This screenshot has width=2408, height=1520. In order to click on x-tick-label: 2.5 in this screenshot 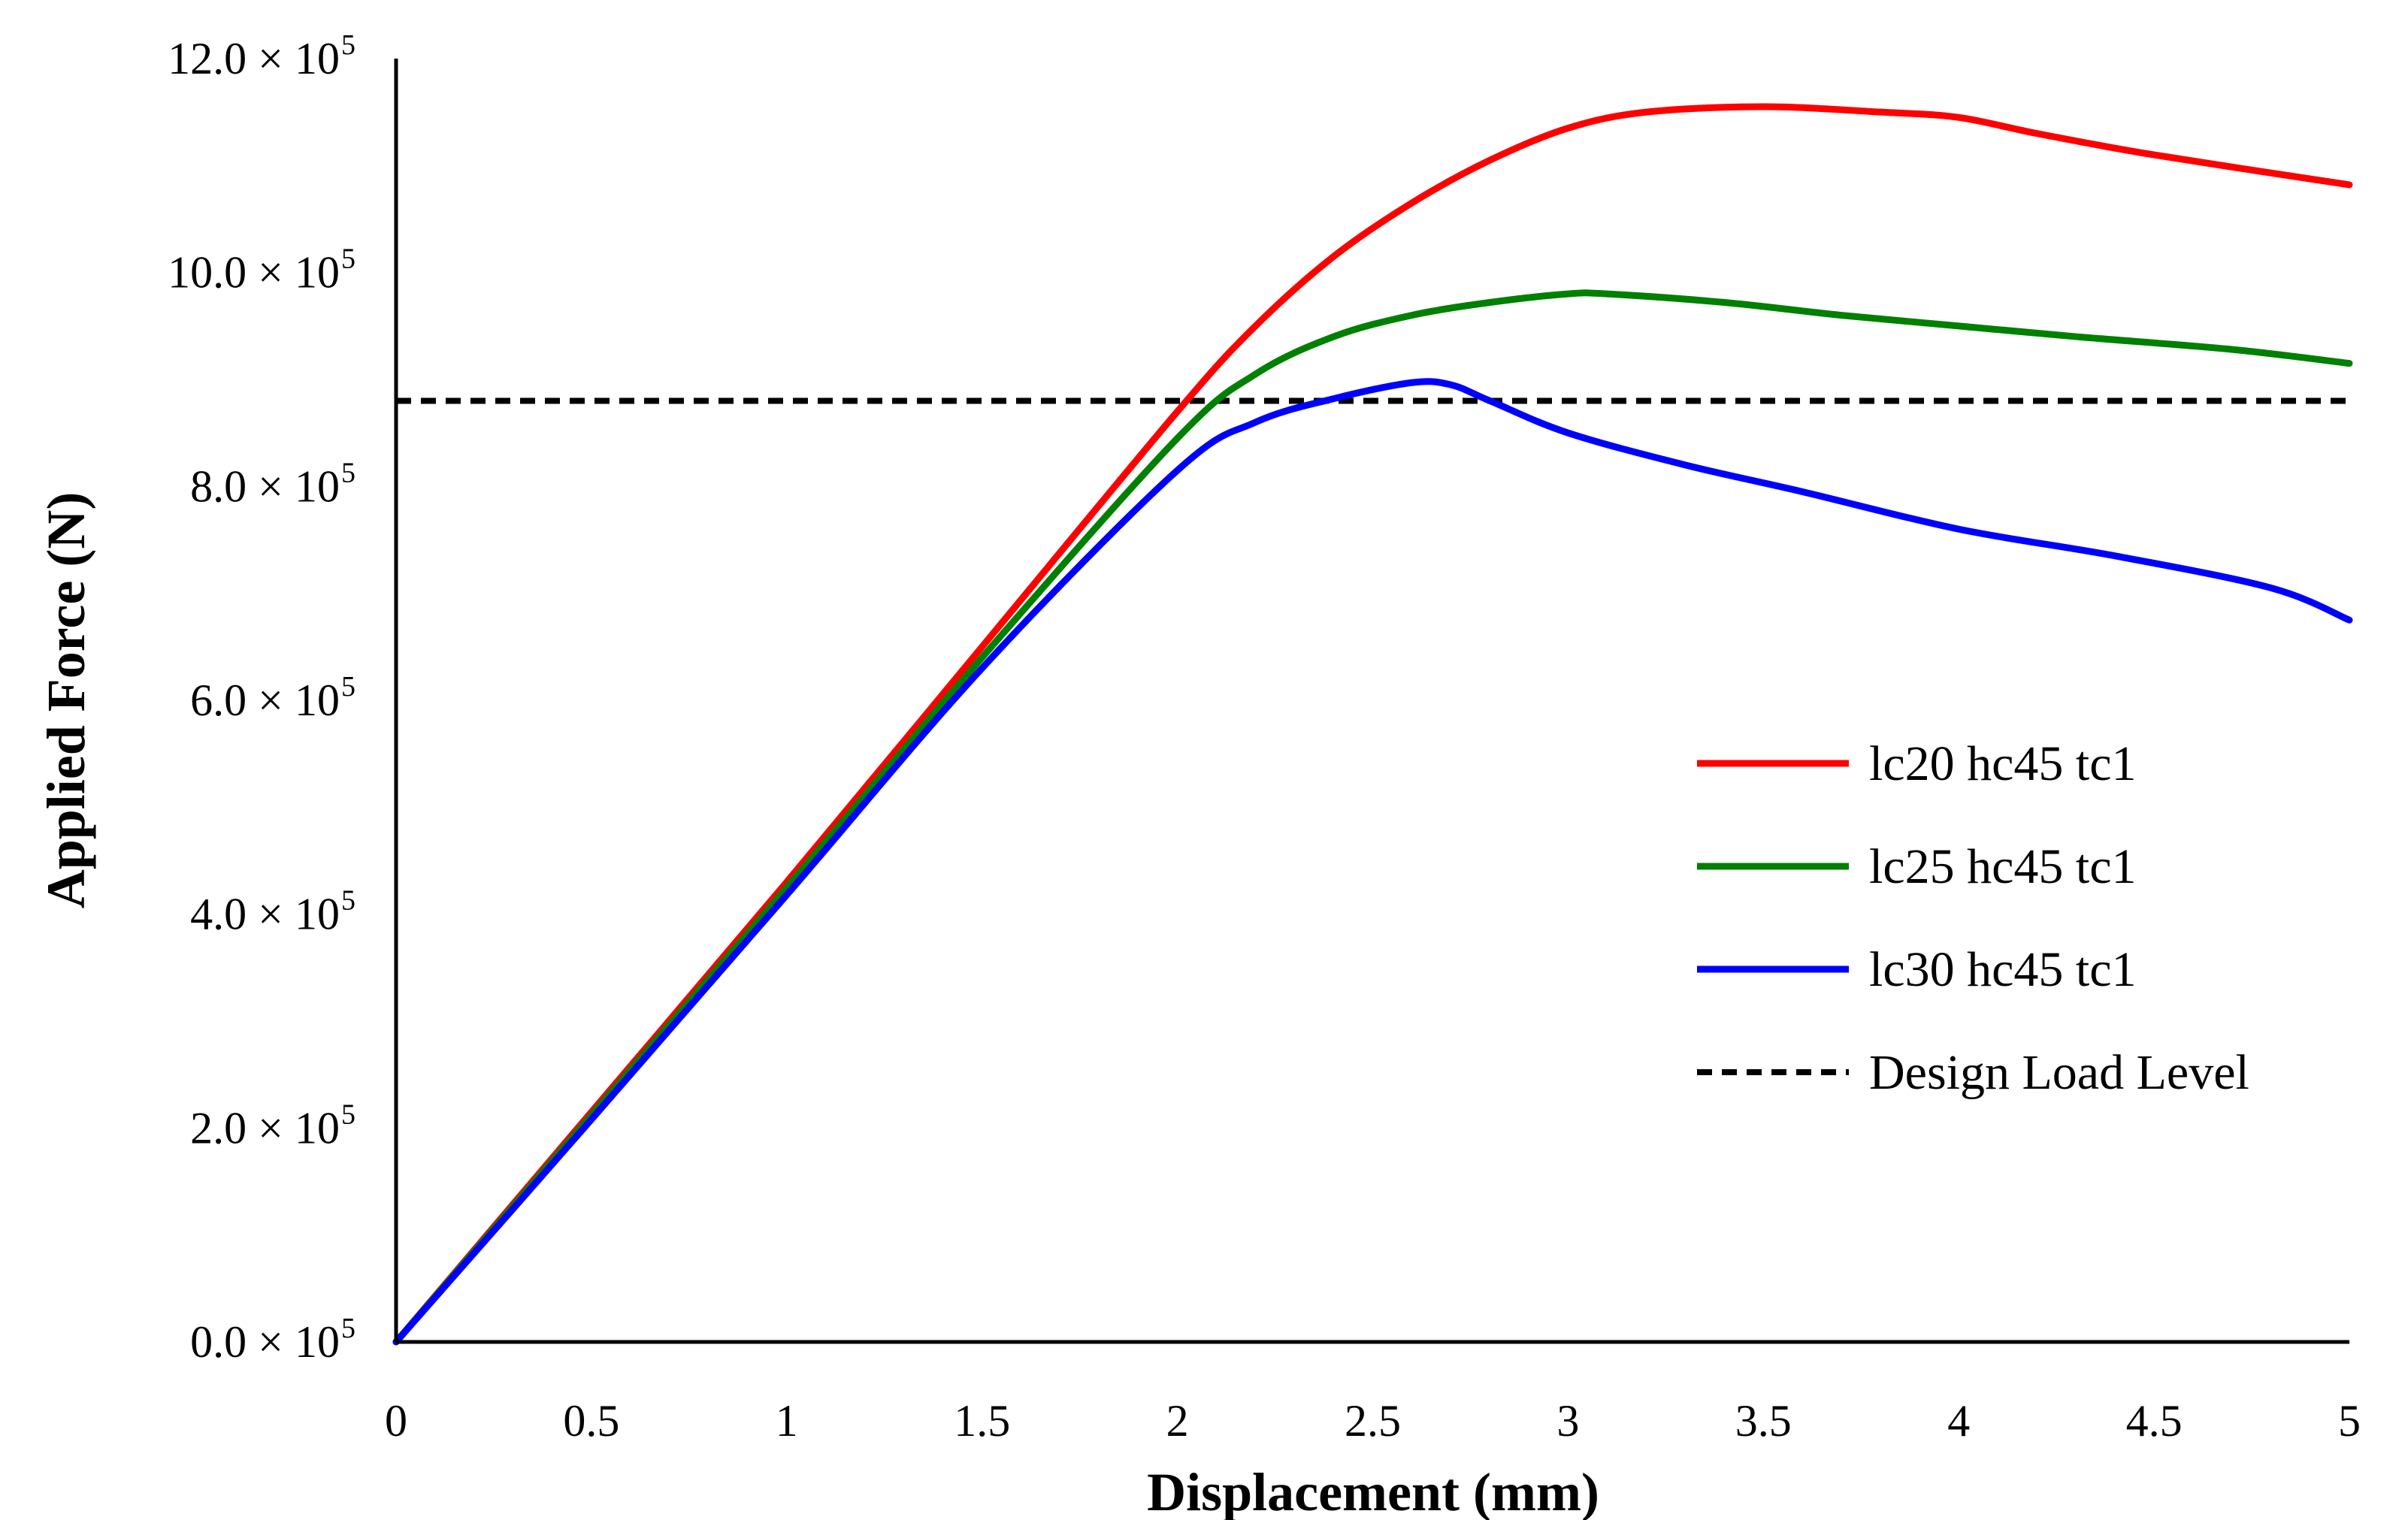, I will do `click(1373, 1421)`.